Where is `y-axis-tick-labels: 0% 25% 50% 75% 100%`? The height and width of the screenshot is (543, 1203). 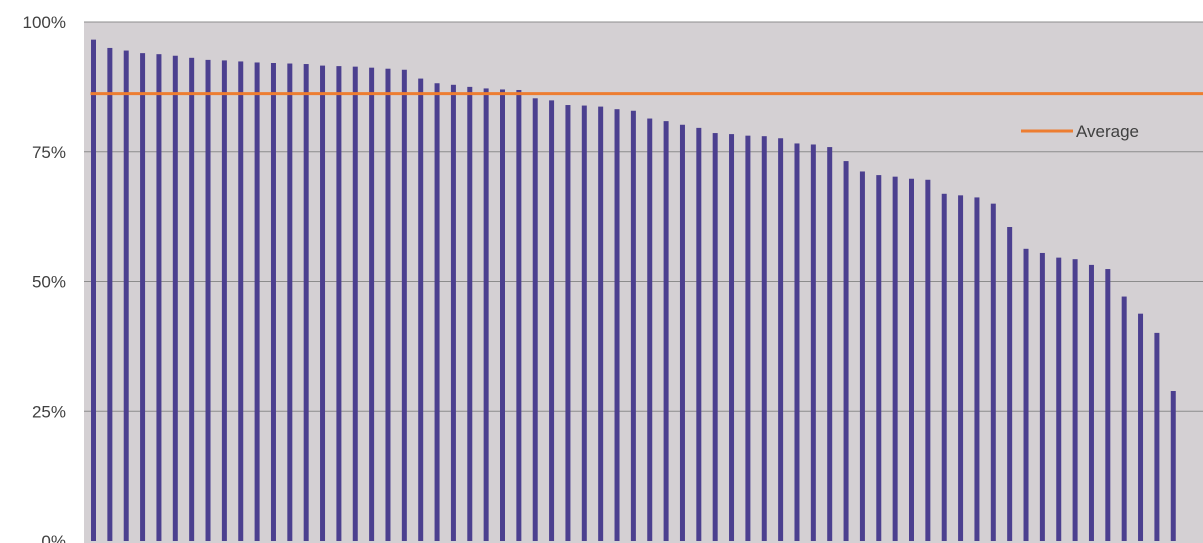 y-axis-tick-labels: 0% 25% 50% 75% 100% is located at coordinates (44, 278).